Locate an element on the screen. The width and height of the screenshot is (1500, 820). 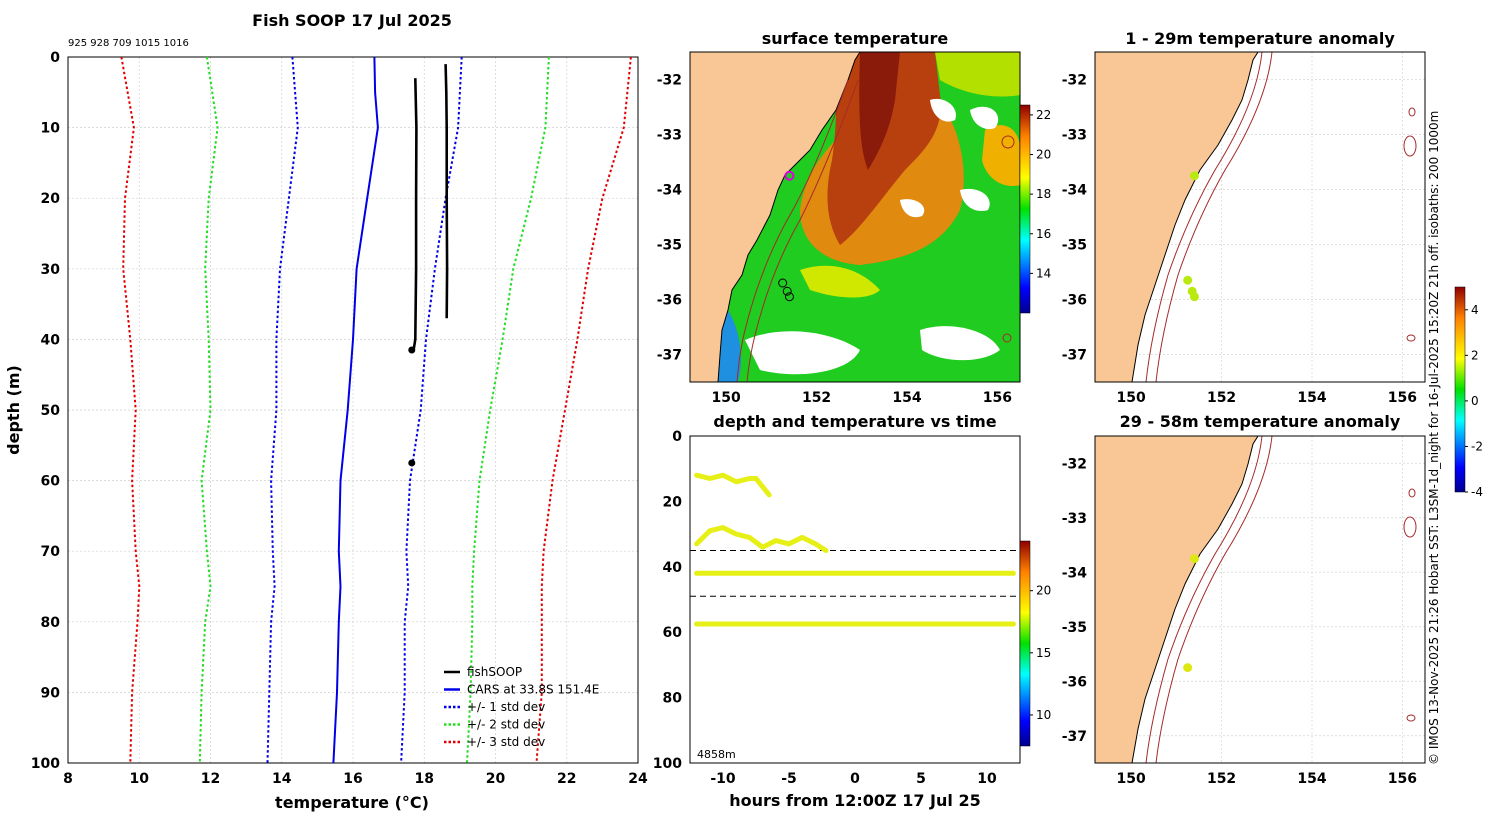
x-tick-label: 152 is located at coordinates (1221, 779).